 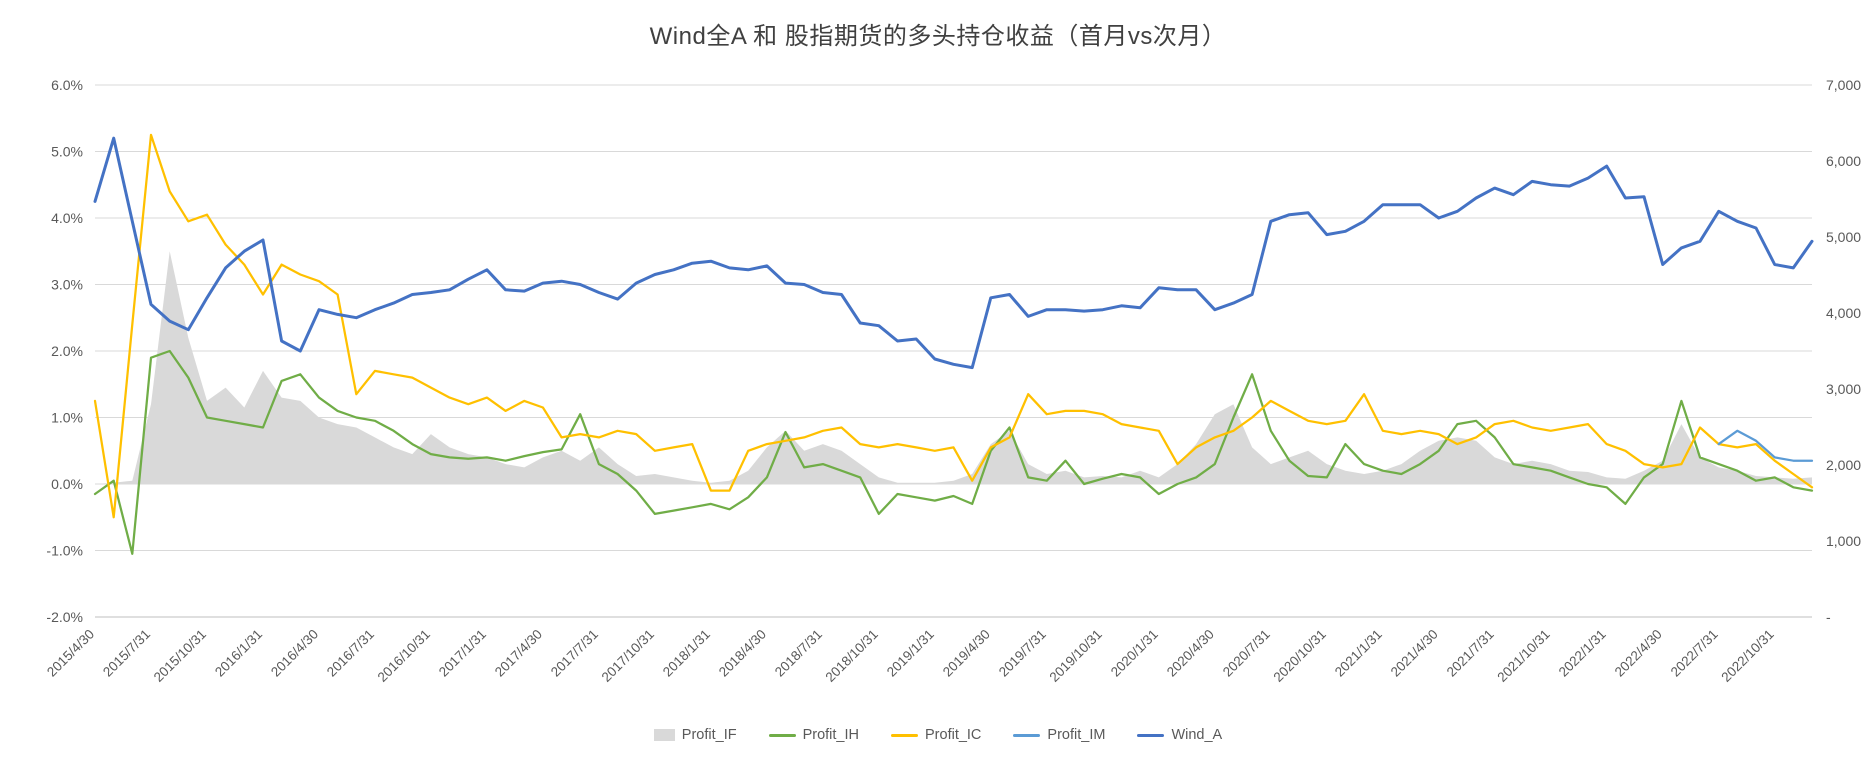 What do you see at coordinates (709, 735) in the screenshot?
I see `legend-label-profit_if: Profit_IF` at bounding box center [709, 735].